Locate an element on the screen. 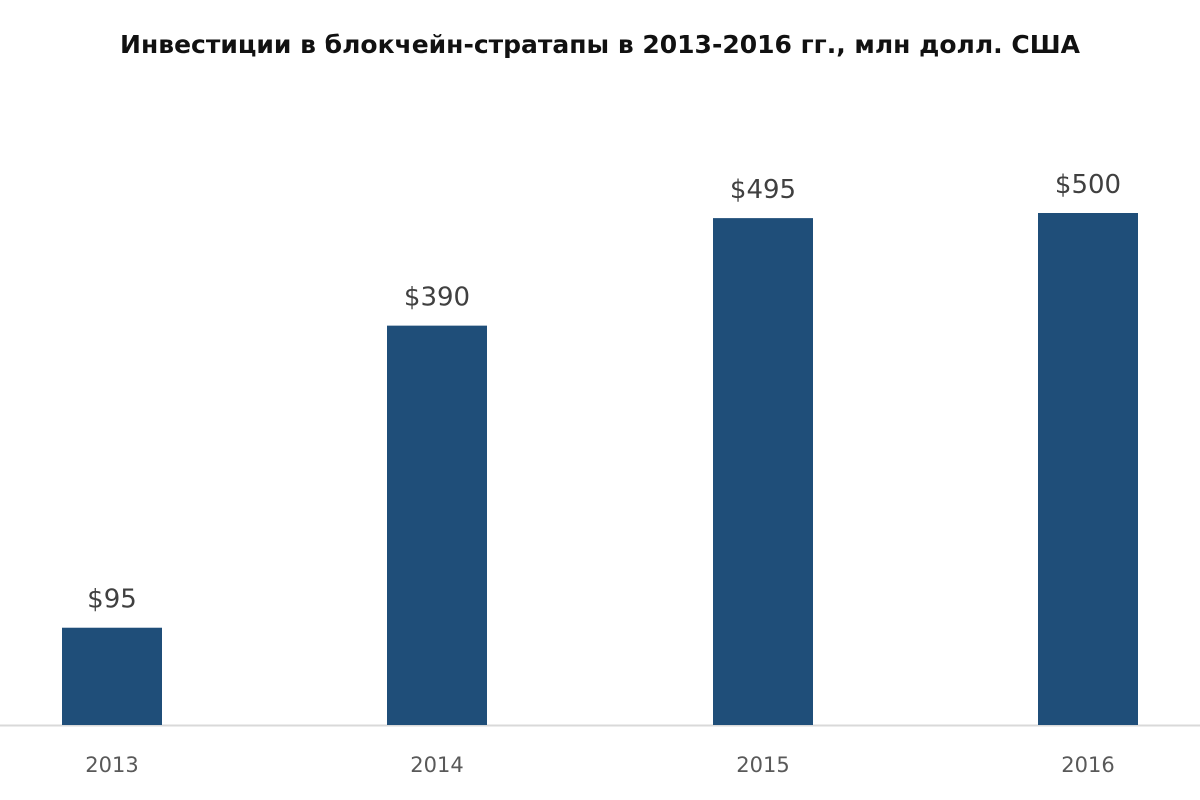 Image resolution: width=1200 pixels, height=800 pixels. bar-2013 is located at coordinates (112, 676).